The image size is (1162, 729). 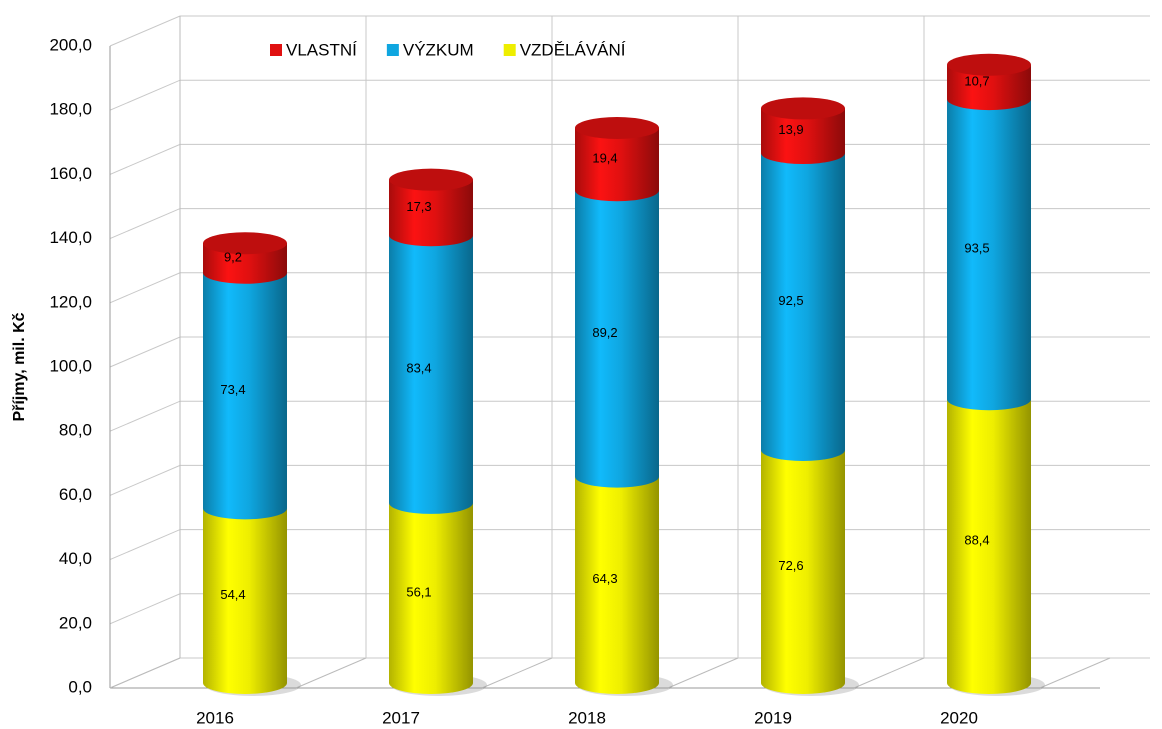 I want to click on value-label: 54,4, so click(x=232, y=594).